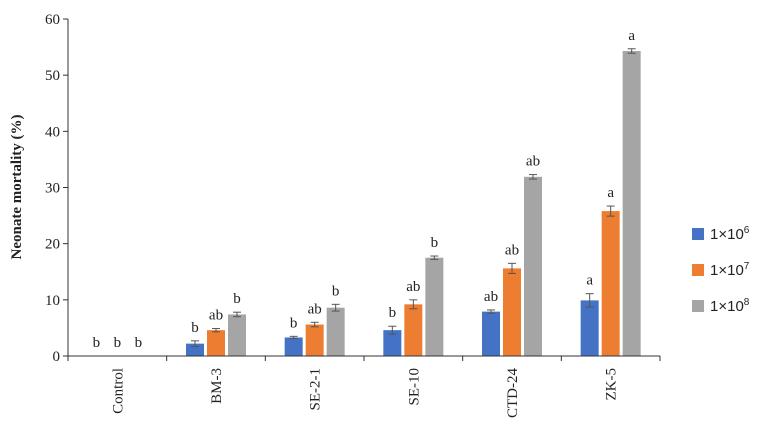 The height and width of the screenshot is (435, 766). What do you see at coordinates (17, 187) in the screenshot?
I see `y-axis-label: Neonate mortality (%)` at bounding box center [17, 187].